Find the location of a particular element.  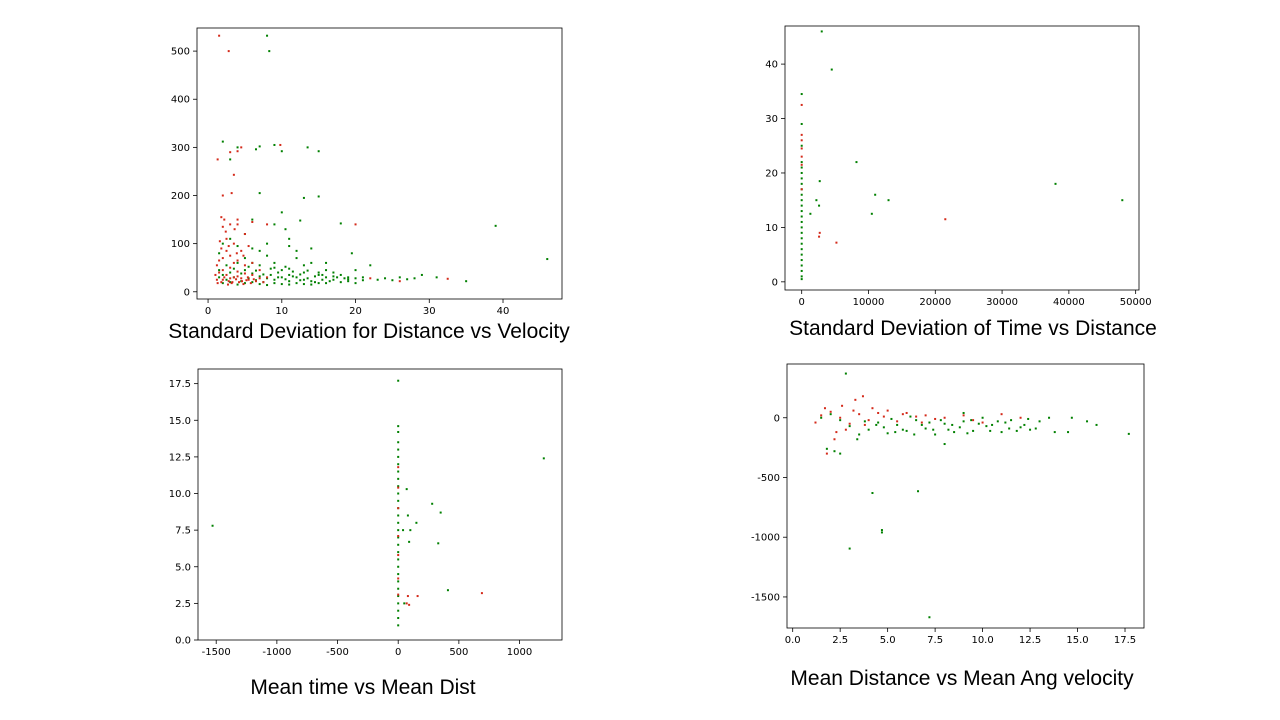

y-tick-label: 5.0 is located at coordinates (183, 567).